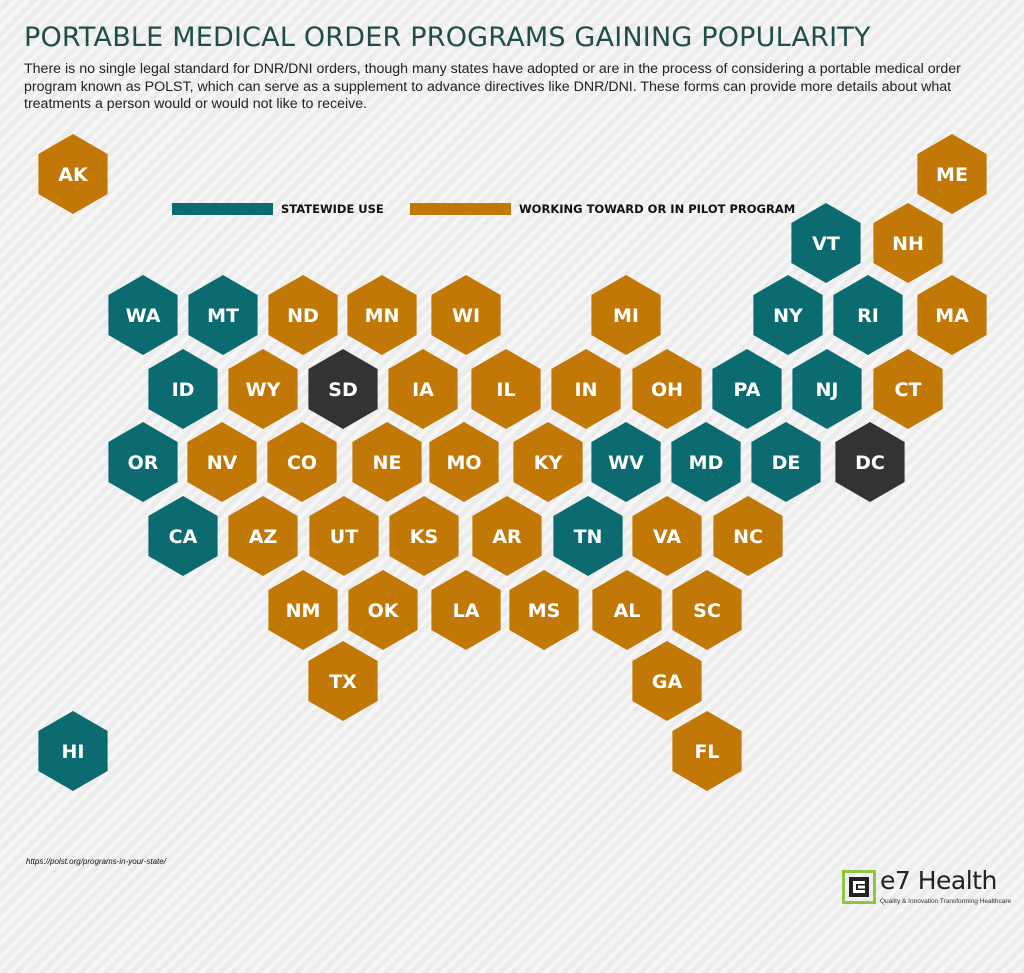  I want to click on state-label: NV, so click(222, 463).